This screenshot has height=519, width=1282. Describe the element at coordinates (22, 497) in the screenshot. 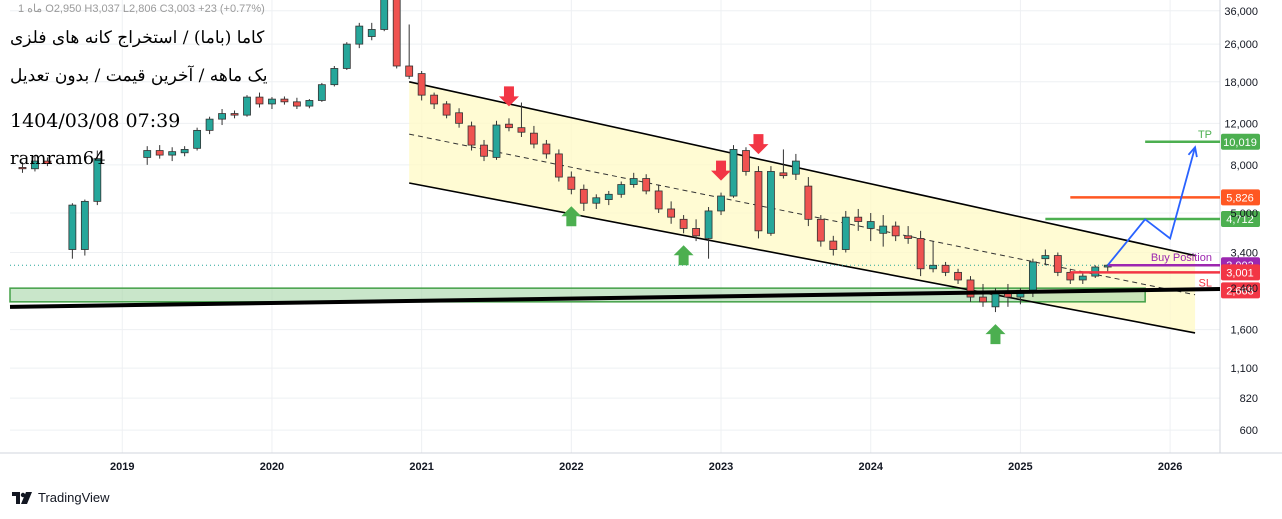

I see `tradingview-logo-icon` at that location.